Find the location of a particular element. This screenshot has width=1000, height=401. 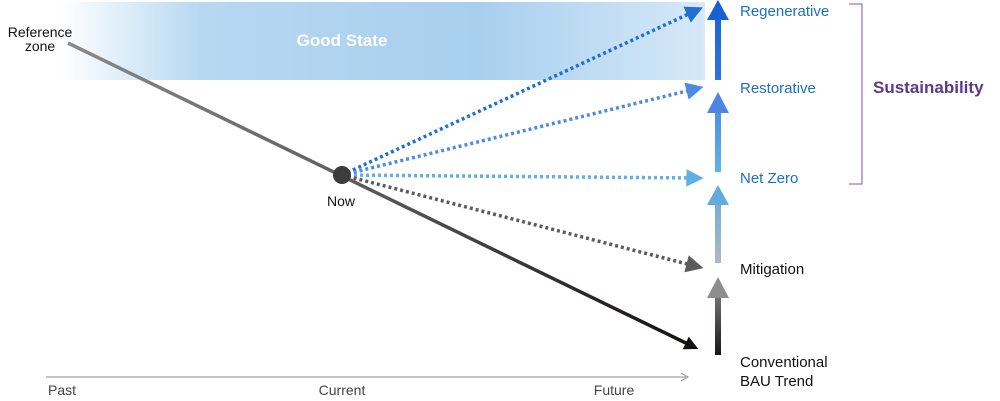

net-zero-label: Net Zero is located at coordinates (769, 178).